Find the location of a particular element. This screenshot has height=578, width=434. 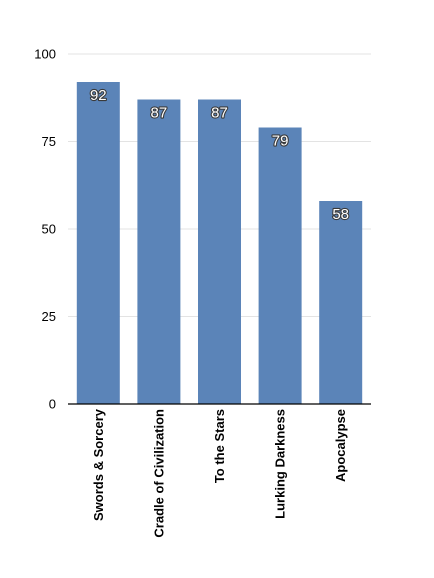

x-tick-label-cradle-of-civilization: Cradle of Civilization is located at coordinates (158, 473).